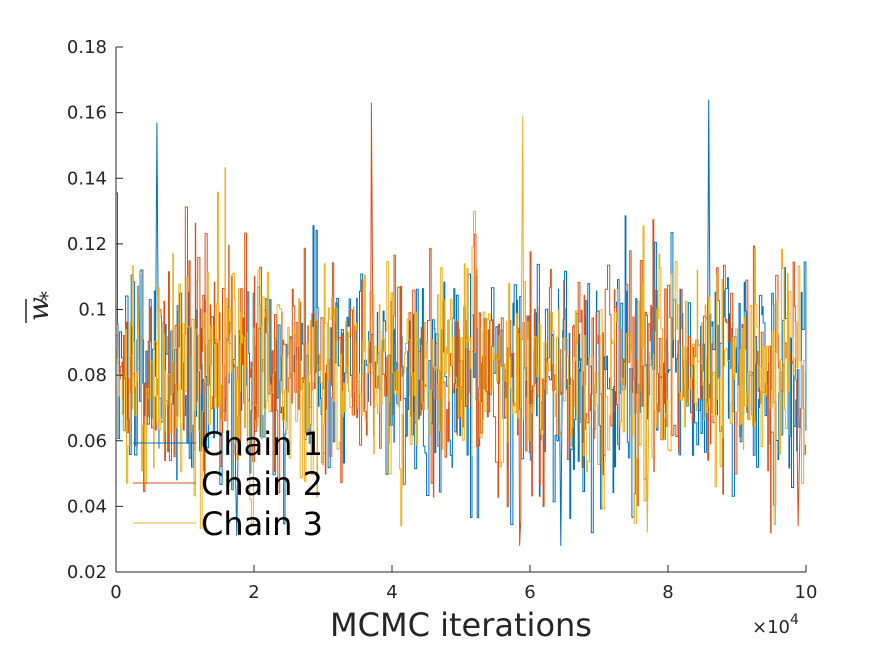 The height and width of the screenshot is (645, 891). What do you see at coordinates (115, 592) in the screenshot?
I see `x-tick-label: 0` at bounding box center [115, 592].